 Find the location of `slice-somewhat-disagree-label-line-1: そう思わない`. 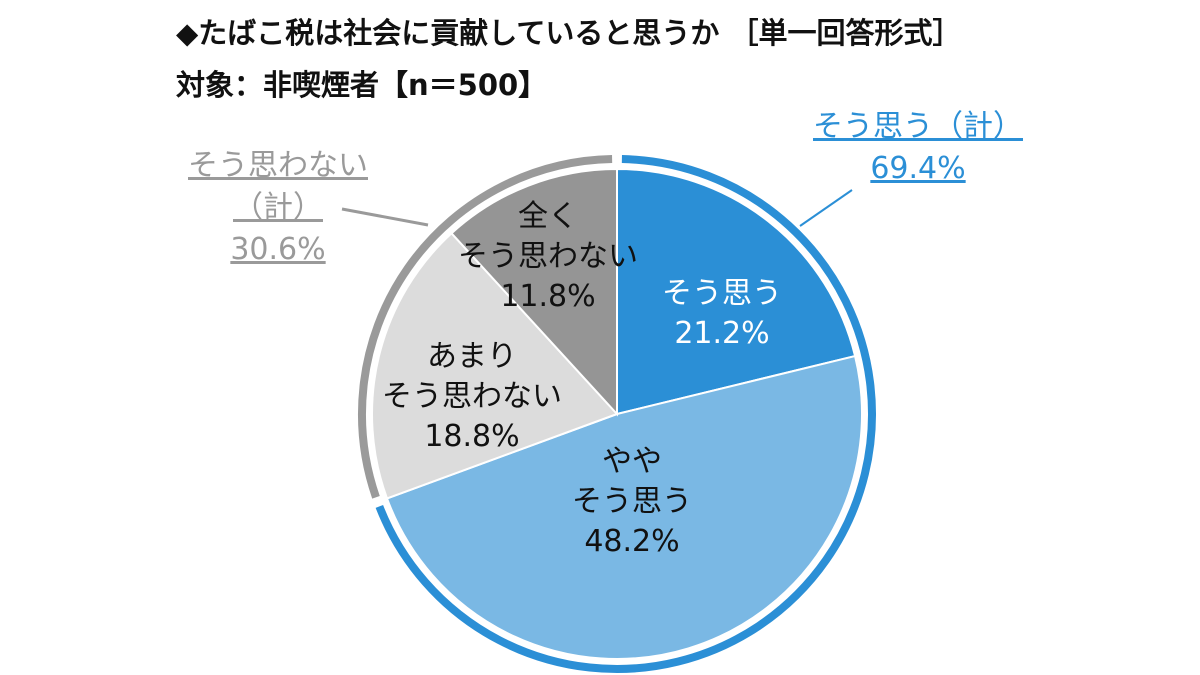

slice-somewhat-disagree-label-line-1: そう思わない is located at coordinates (472, 396).